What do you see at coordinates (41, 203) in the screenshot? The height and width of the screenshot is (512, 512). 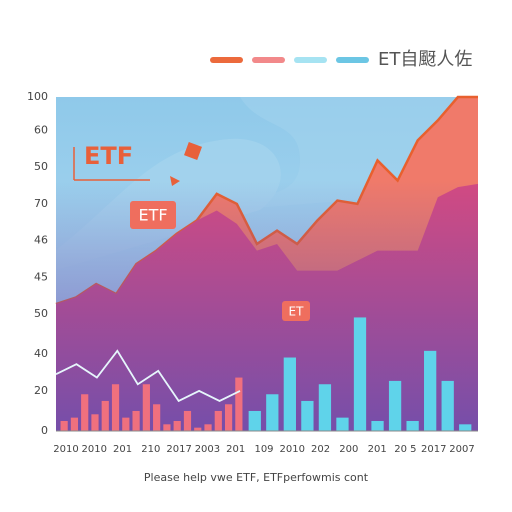 I see `y-tick-label: 70` at bounding box center [41, 203].